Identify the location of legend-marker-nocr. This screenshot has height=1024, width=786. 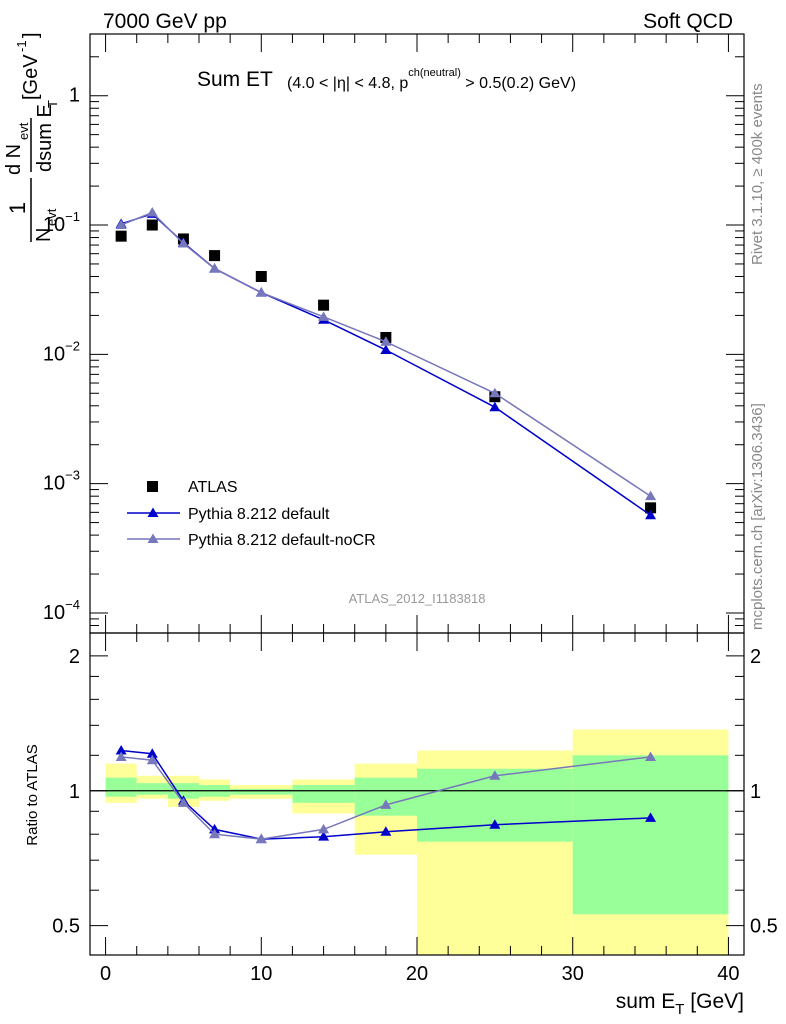
(153, 538).